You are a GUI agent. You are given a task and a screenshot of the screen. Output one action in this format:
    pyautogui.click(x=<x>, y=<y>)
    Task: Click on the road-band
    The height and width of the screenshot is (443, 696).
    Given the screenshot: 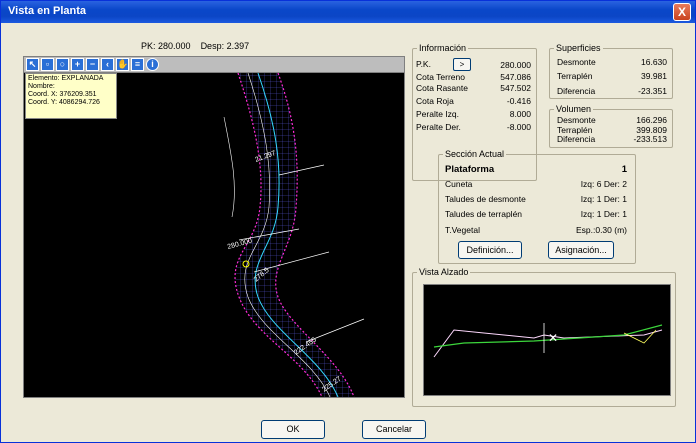 What is the action you would take?
    pyautogui.click(x=294, y=235)
    